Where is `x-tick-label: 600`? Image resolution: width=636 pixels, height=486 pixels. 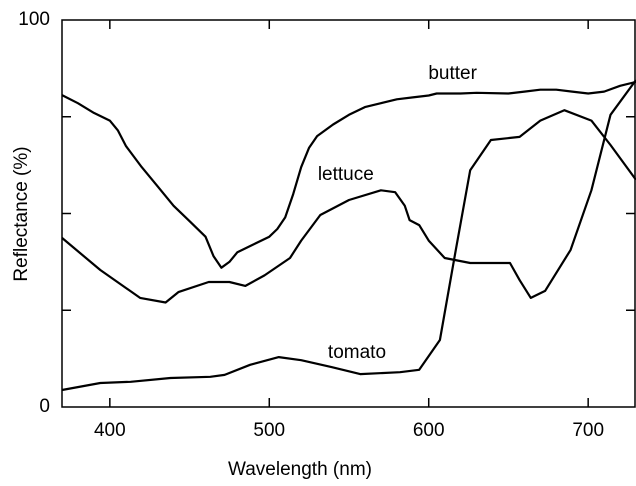
x-tick-label: 600 is located at coordinates (429, 430).